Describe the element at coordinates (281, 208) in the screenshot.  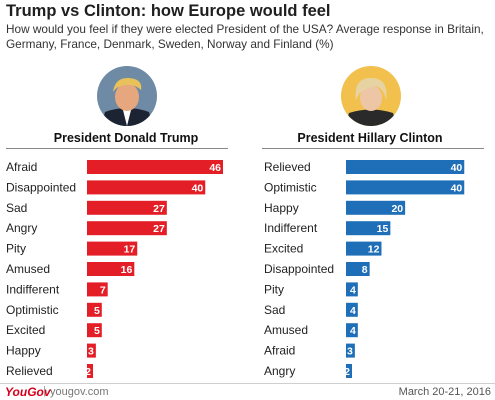
I see `clinton-category-label: Happy` at that location.